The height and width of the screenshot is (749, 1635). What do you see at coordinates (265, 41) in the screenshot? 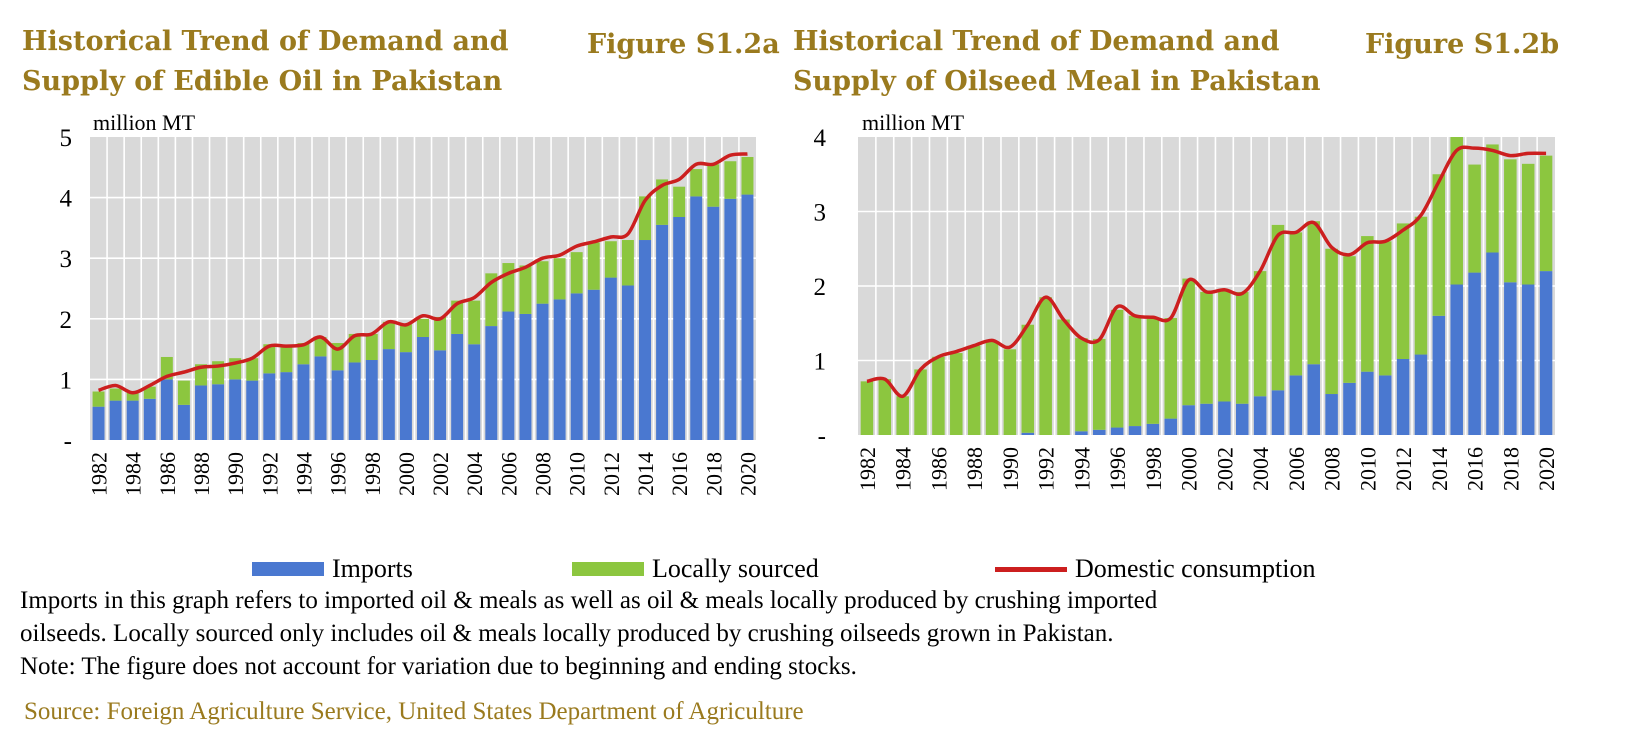
I see `chart-a-title-line1: Historical Trend of Demand and` at bounding box center [265, 41].